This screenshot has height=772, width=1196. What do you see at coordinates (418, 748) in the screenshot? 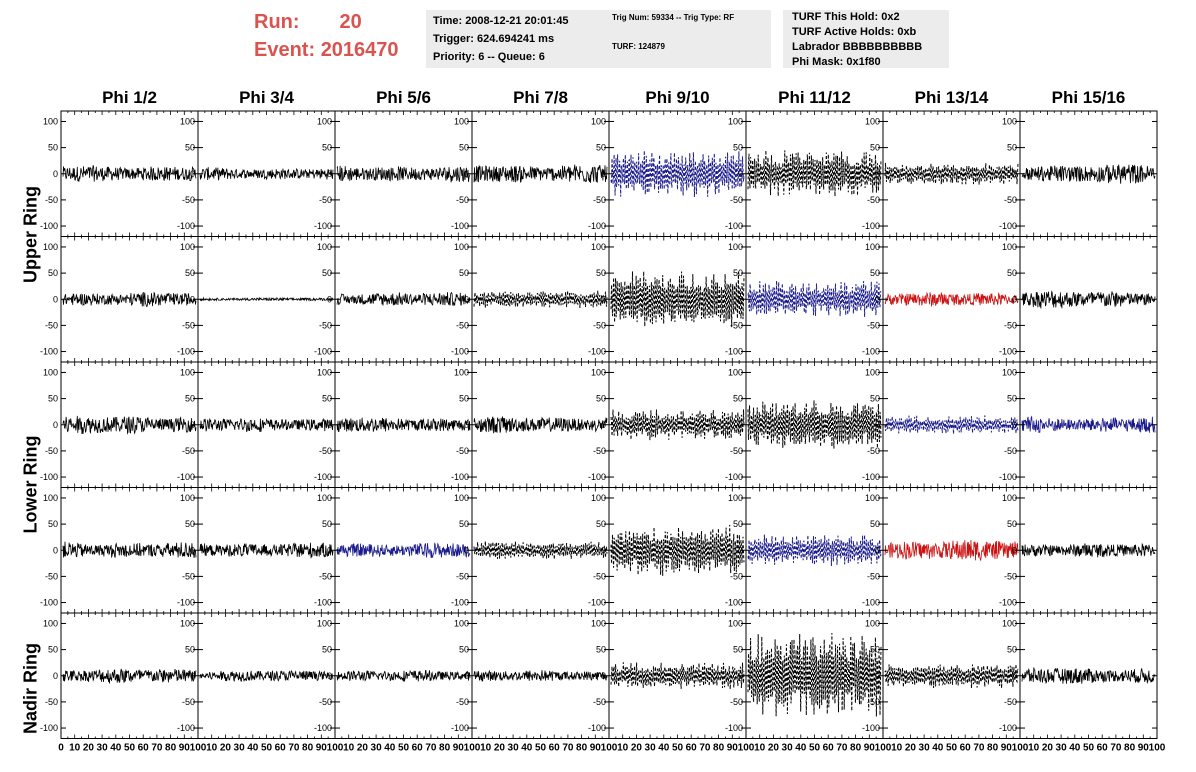
I see `x-tick-label: 60` at bounding box center [418, 748].